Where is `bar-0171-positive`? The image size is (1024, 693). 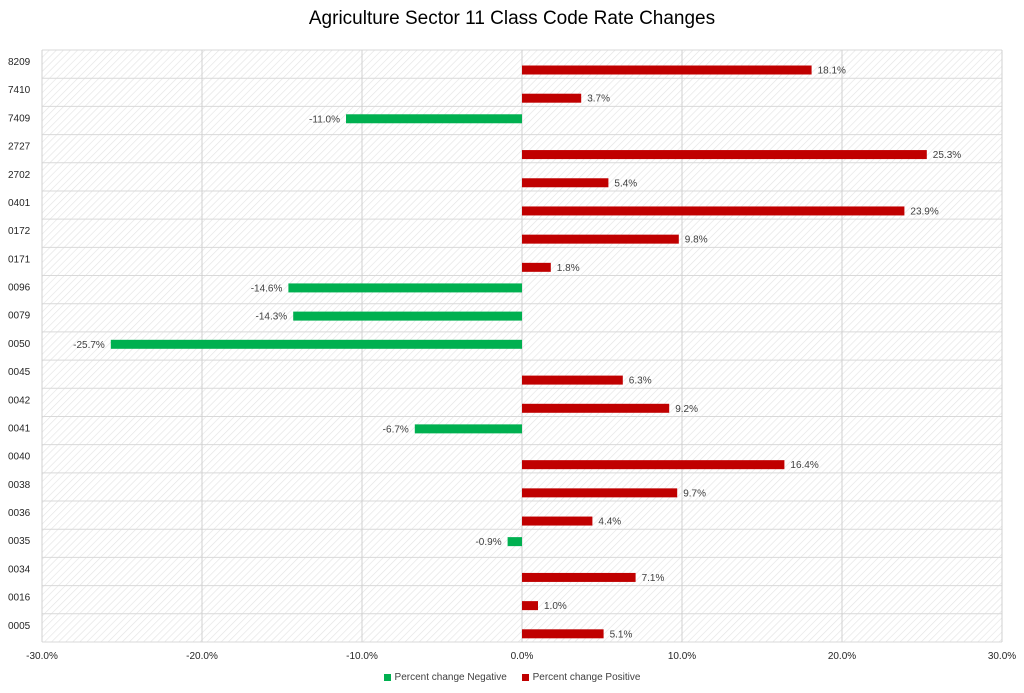
bar-0171-positive is located at coordinates (536, 267).